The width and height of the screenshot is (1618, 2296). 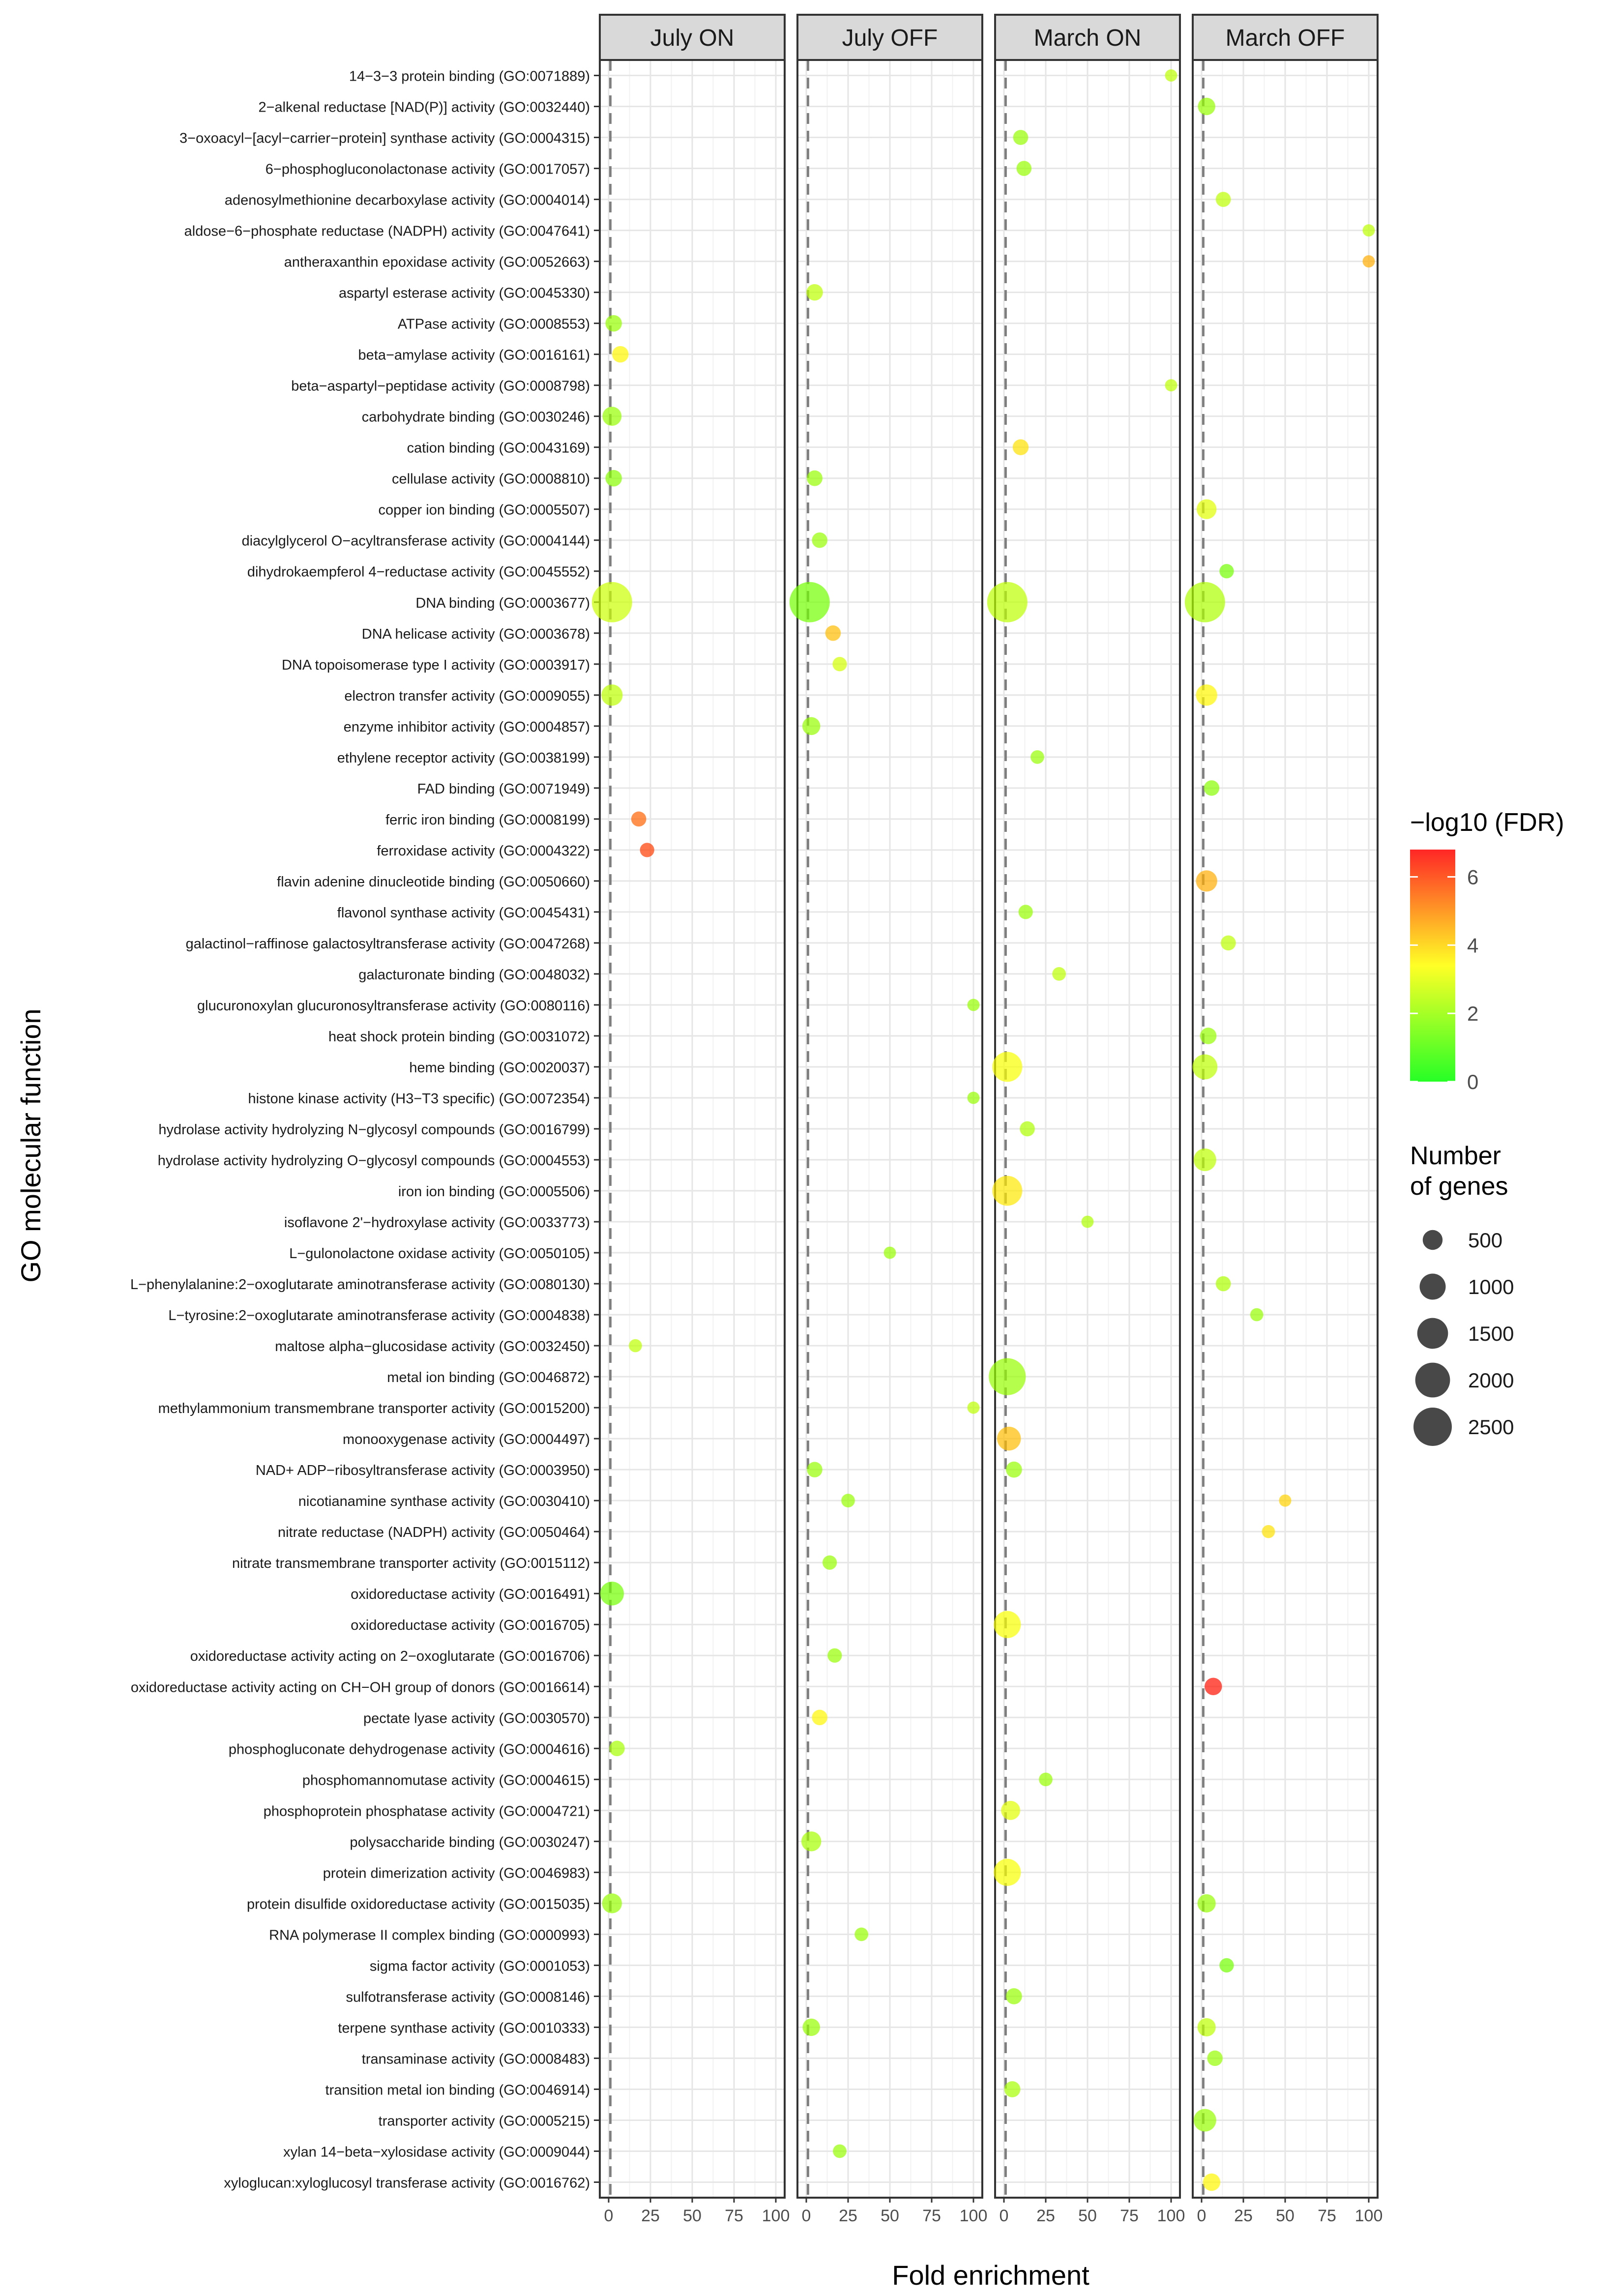 I want to click on category-label: galacturonate binding (GO:0048032), so click(x=474, y=975).